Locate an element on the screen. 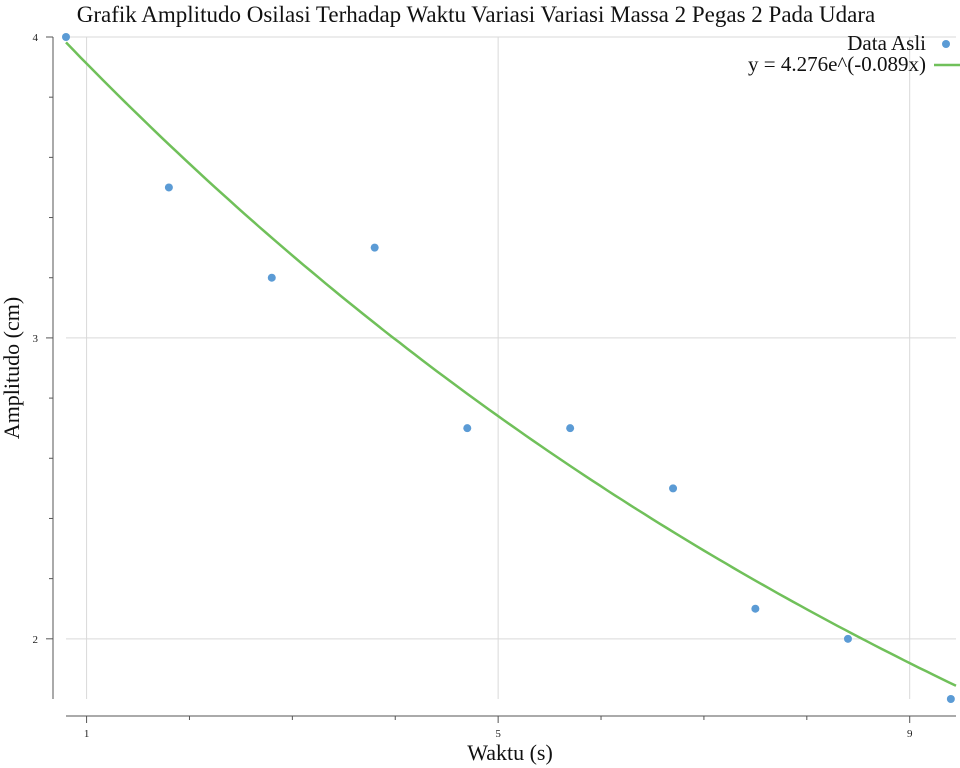 Image resolution: width=960 pixels, height=768 pixels. legend-label-fit-line: y = 4.276e^(-0.089x) is located at coordinates (837, 64).